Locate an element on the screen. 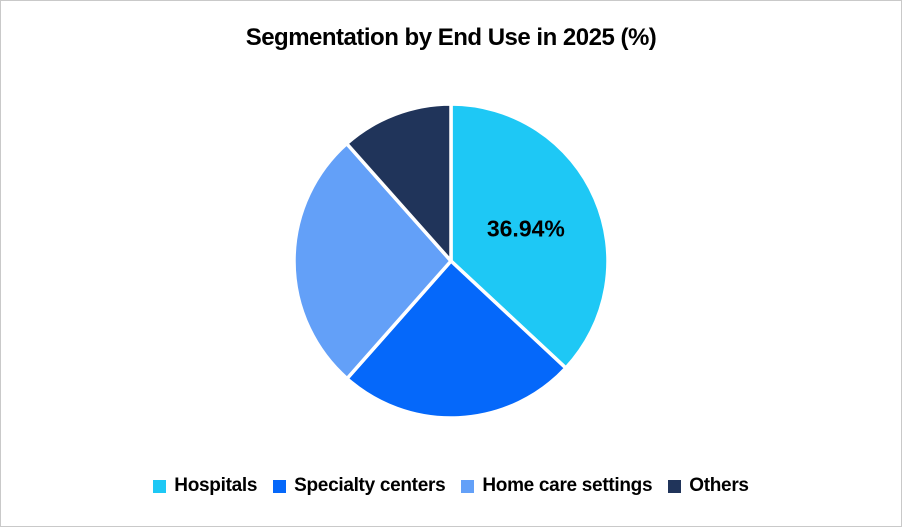 The width and height of the screenshot is (902, 527). legend-swatch-home-care-settings is located at coordinates (468, 486).